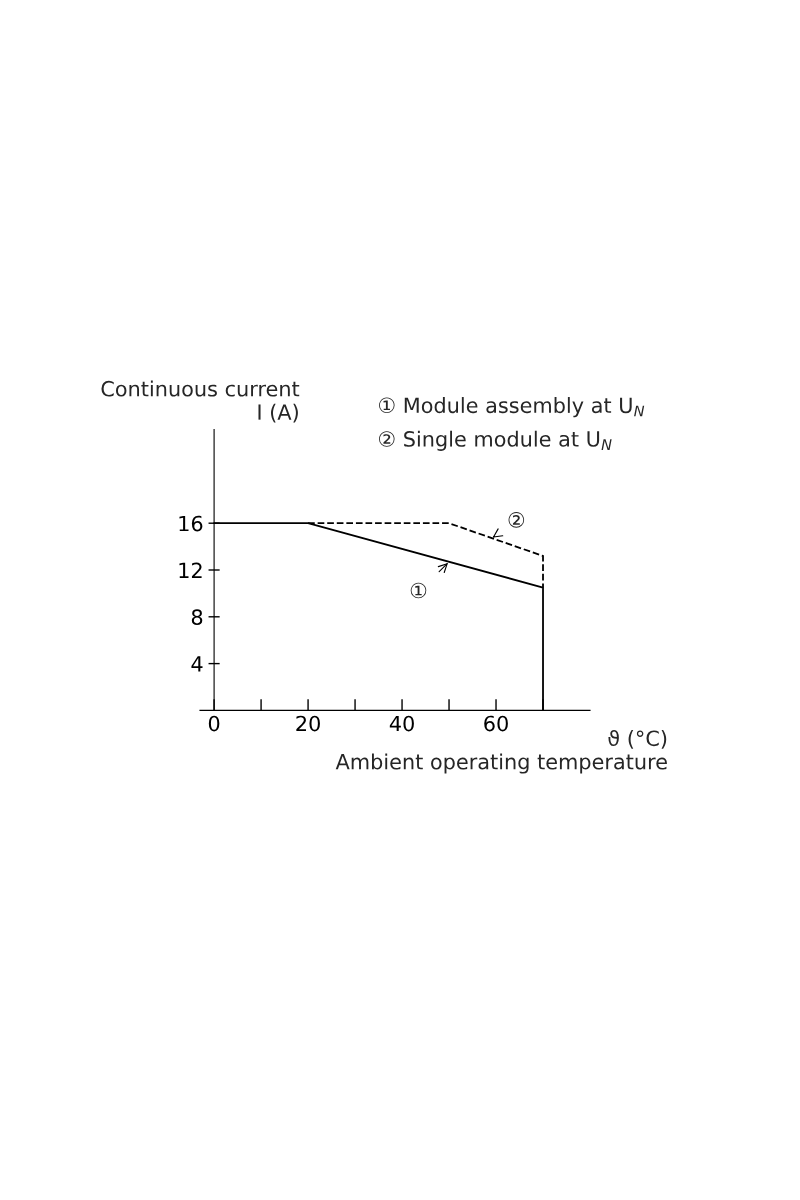  I want to click on annotation: ② Single module at U$_{N}$, so click(495, 440).